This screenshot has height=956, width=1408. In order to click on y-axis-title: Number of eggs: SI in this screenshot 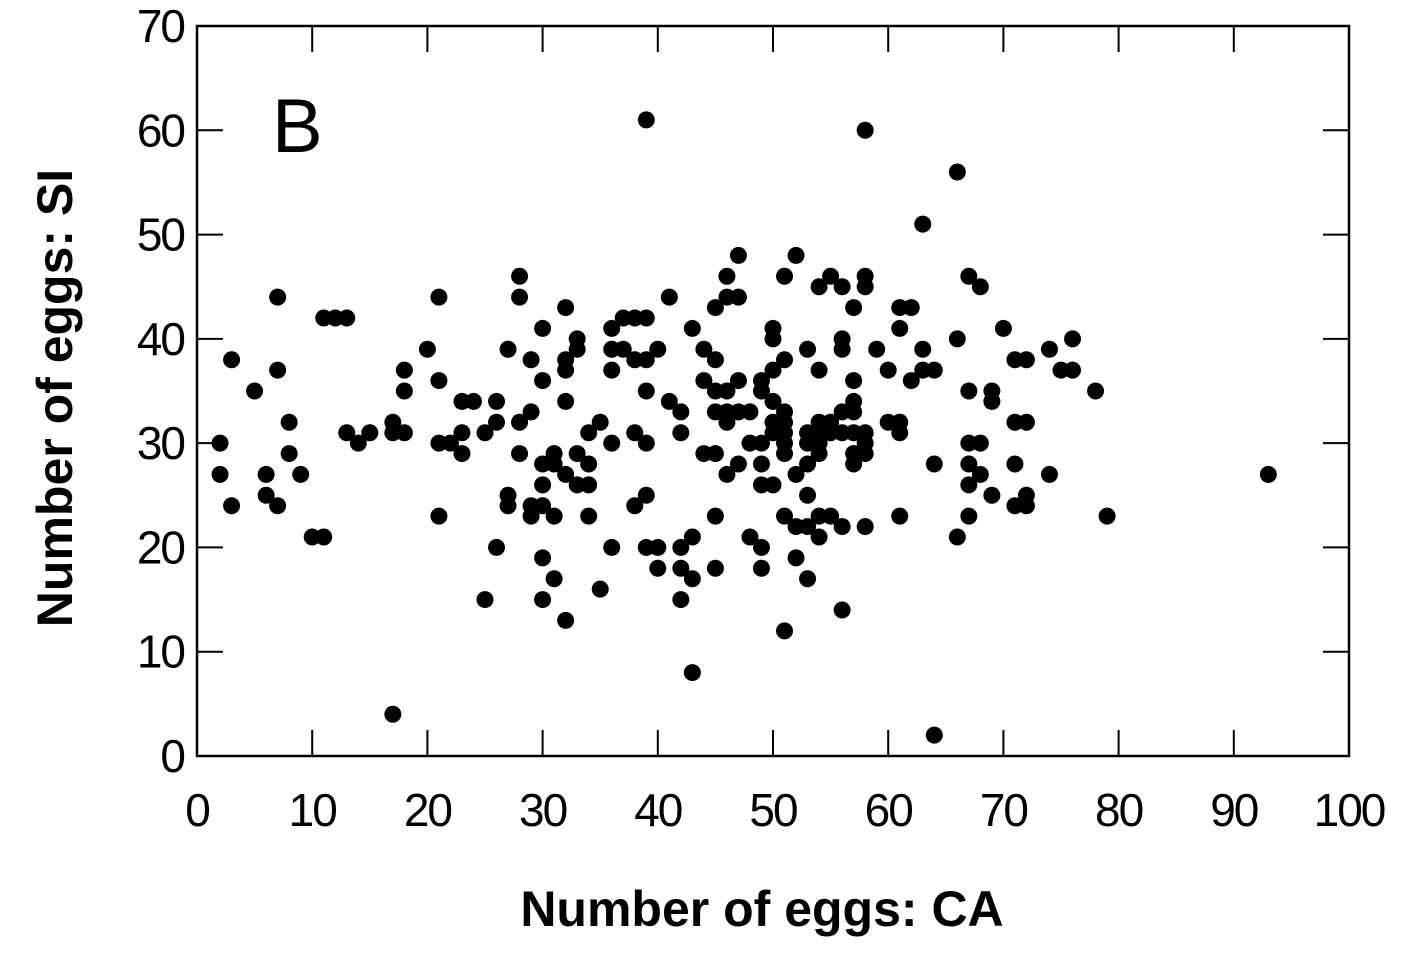, I will do `click(55, 398)`.